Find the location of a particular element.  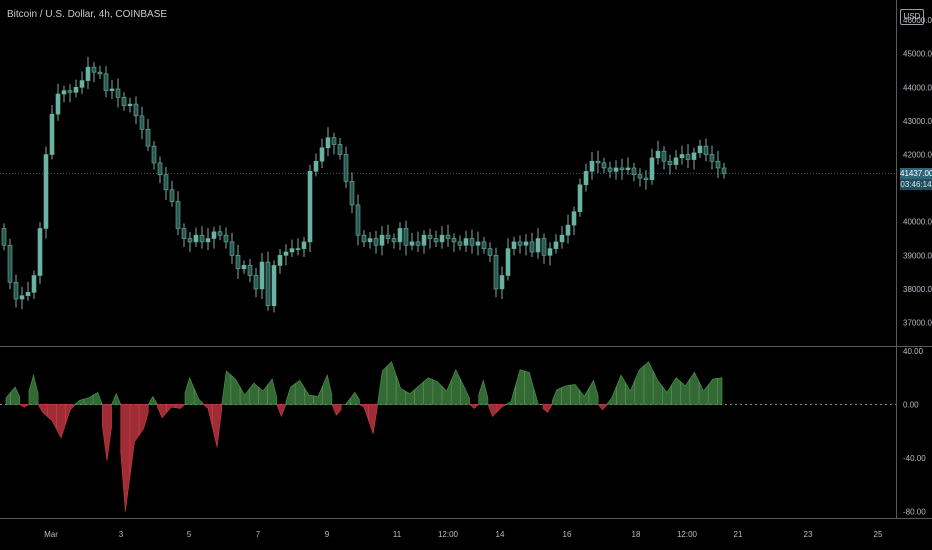

price-tick-label: 38000.00 is located at coordinates (917, 289).